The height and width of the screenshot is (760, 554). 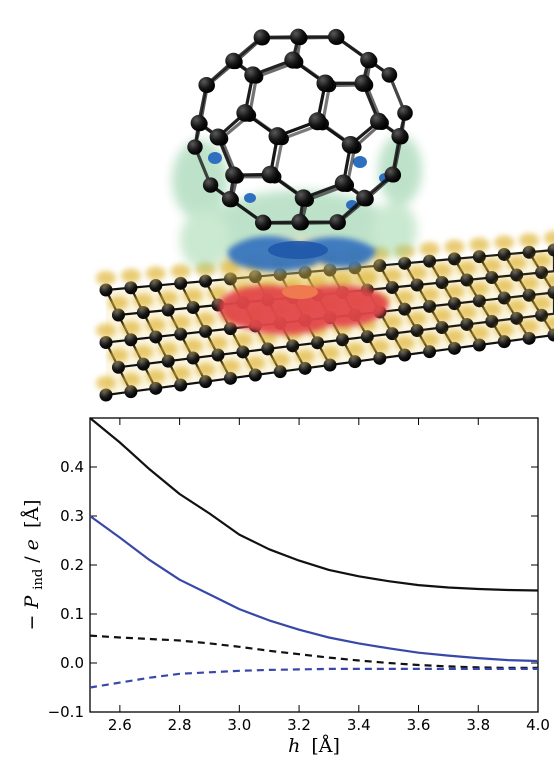 I want to click on x-axis-var: h, so click(x=294, y=746).